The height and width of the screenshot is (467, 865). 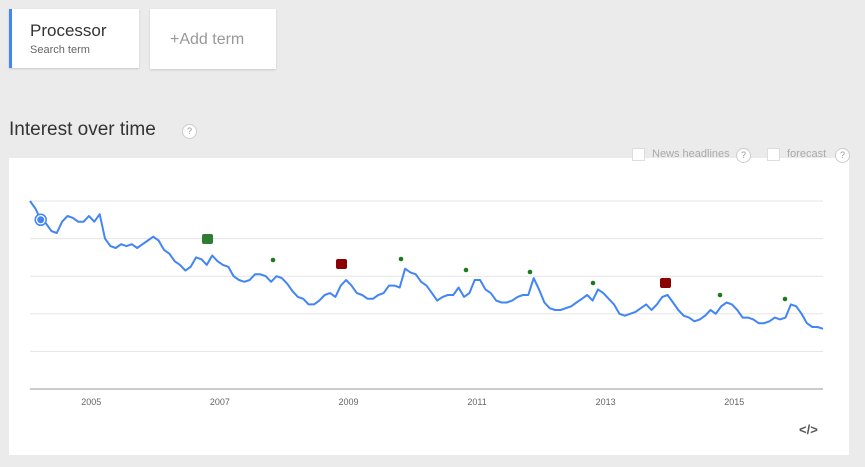 I want to click on x-tick-label: 2007, so click(x=220, y=402).